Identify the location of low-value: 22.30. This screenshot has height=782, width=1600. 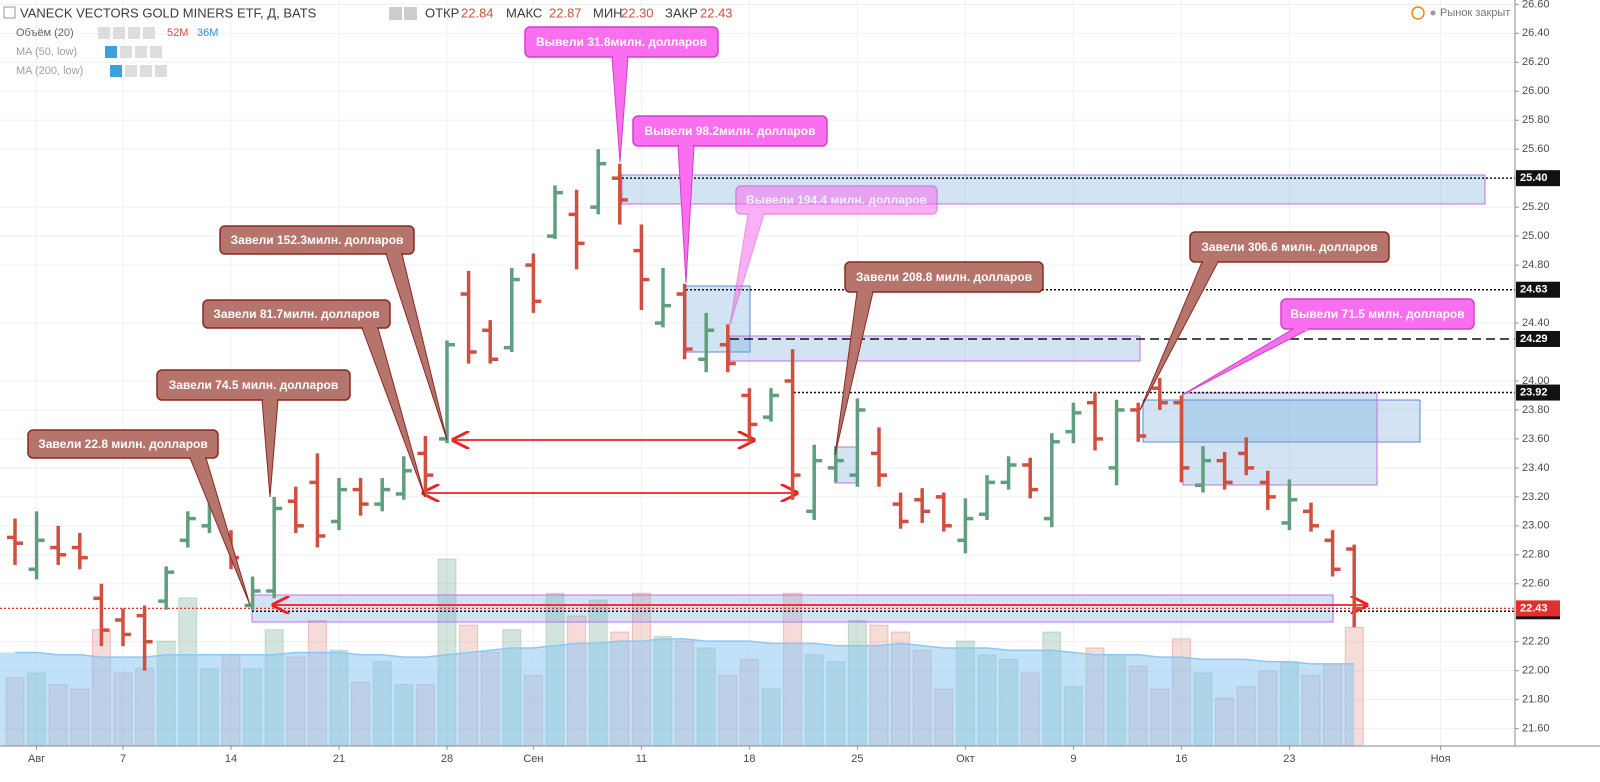
(637, 12).